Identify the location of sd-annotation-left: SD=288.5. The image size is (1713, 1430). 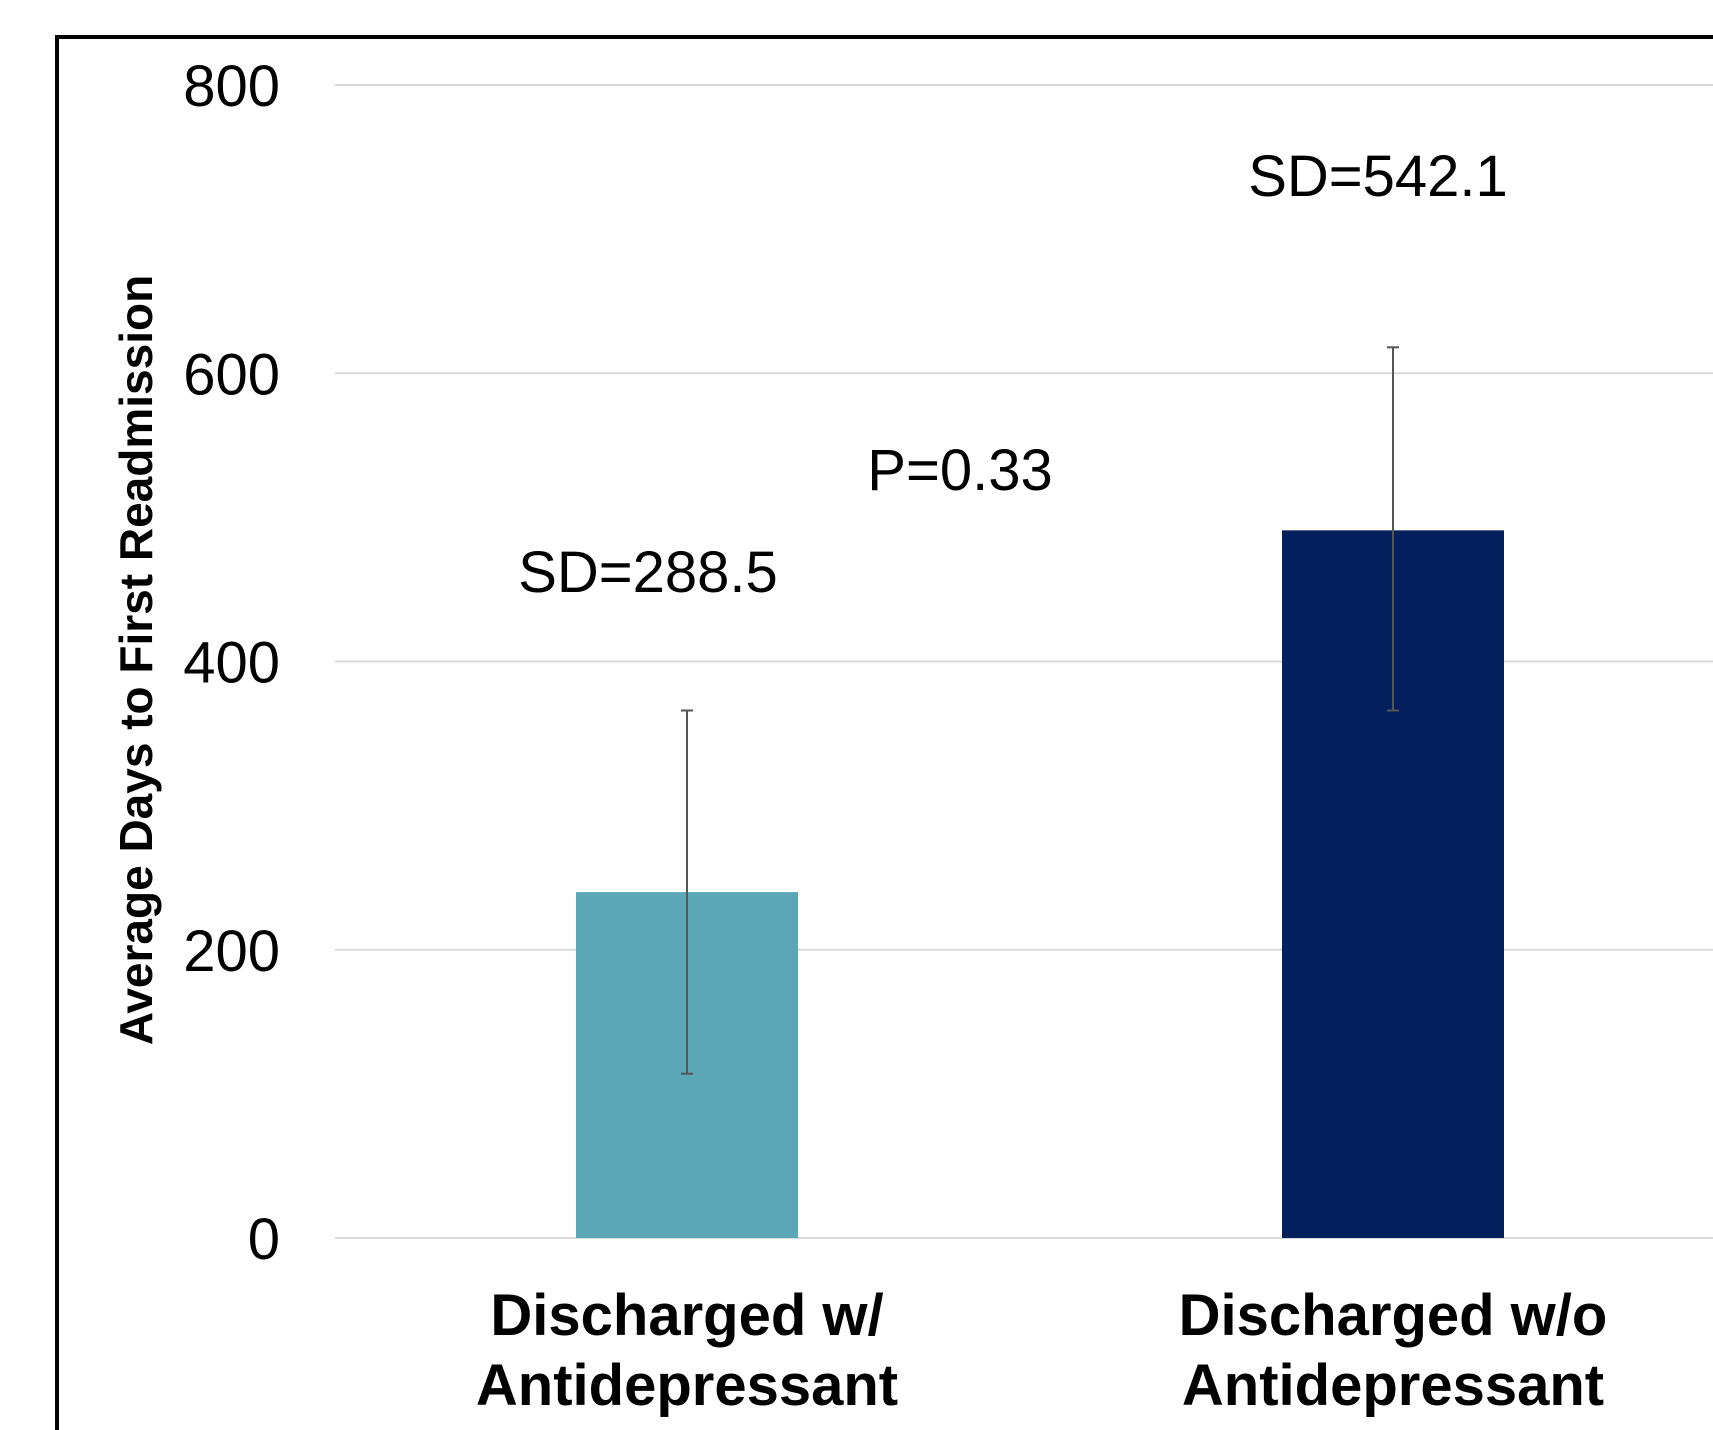
(648, 572).